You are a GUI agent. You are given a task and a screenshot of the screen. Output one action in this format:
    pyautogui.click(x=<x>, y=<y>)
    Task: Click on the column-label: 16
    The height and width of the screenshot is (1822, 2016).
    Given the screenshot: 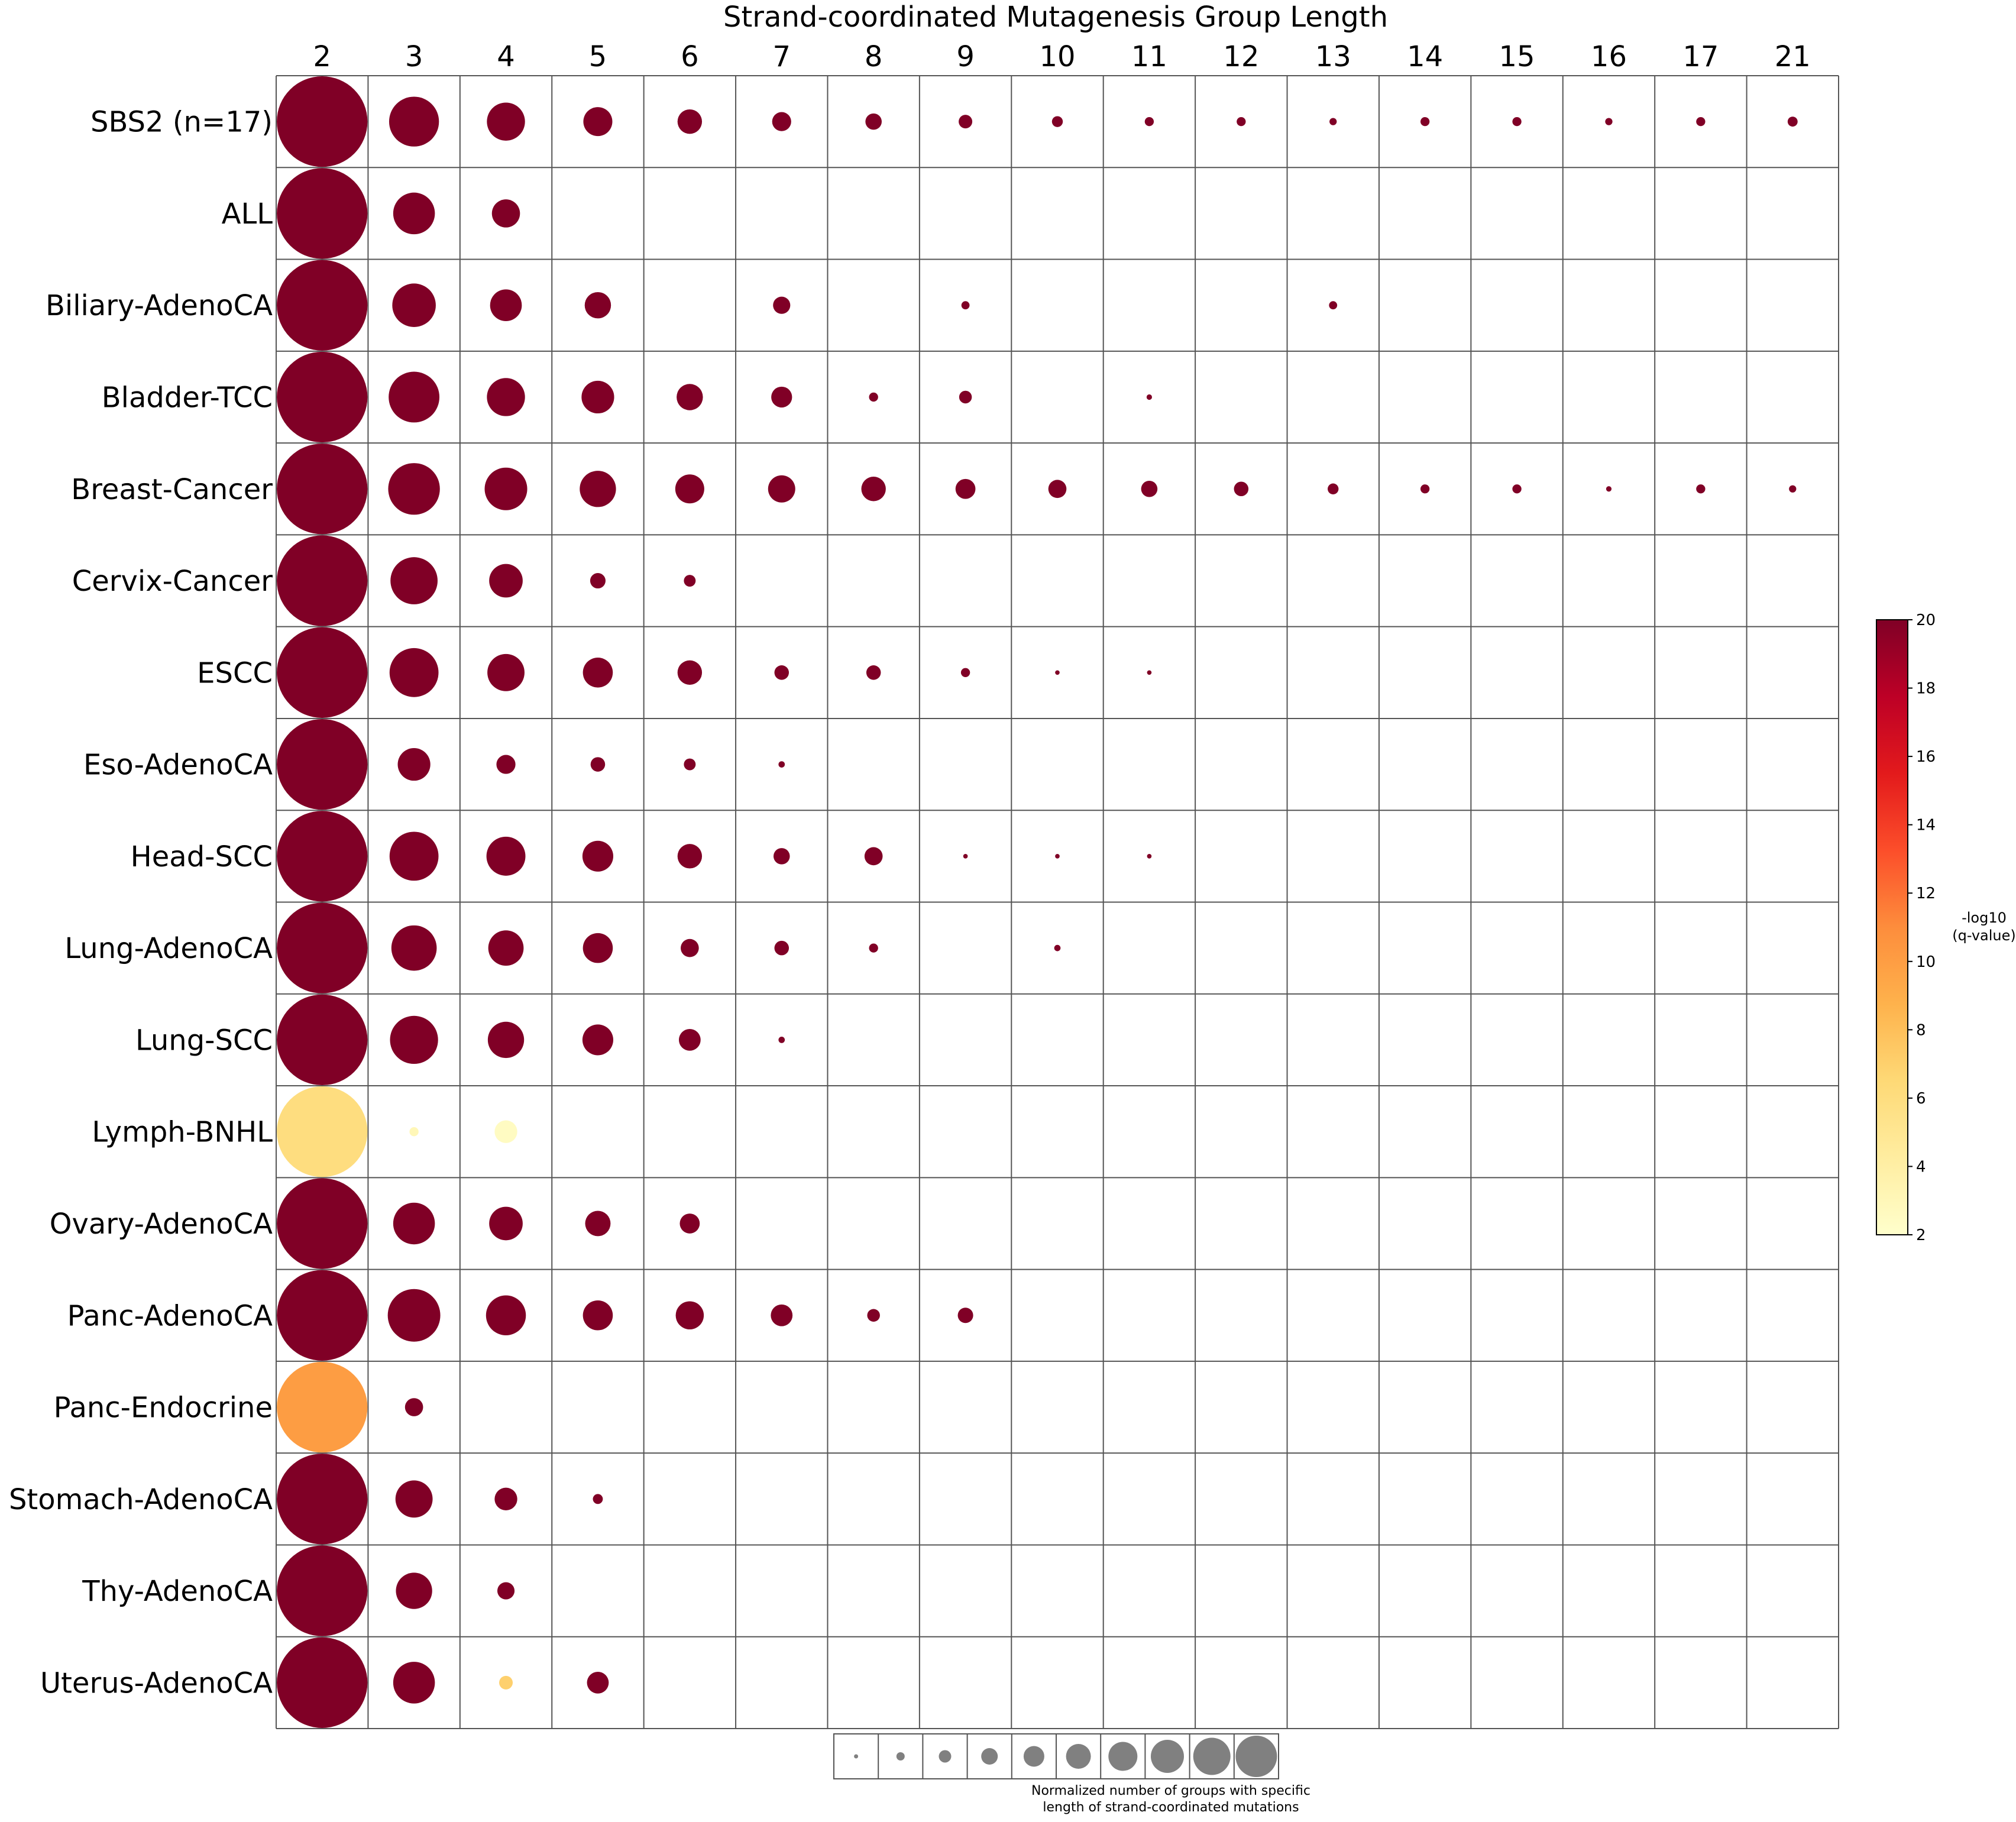 What is the action you would take?
    pyautogui.click(x=1609, y=56)
    